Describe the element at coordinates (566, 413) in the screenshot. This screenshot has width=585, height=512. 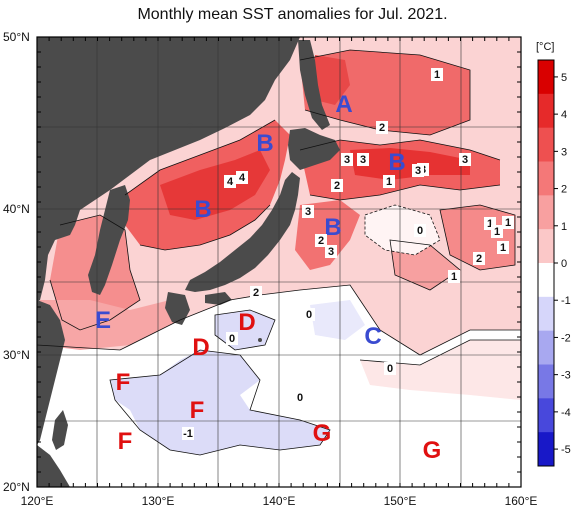
I see `colorbar-tick-label: -4` at that location.